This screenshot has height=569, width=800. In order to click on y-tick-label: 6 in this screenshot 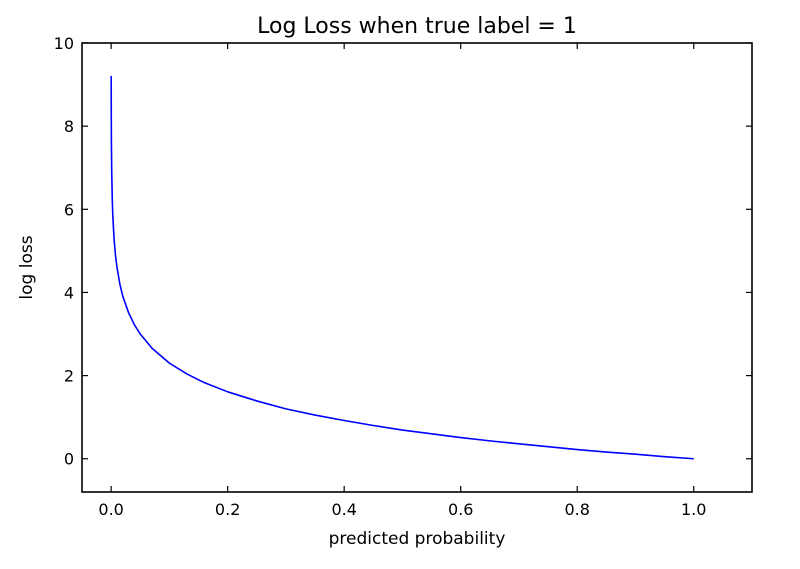, I will do `click(69, 209)`.